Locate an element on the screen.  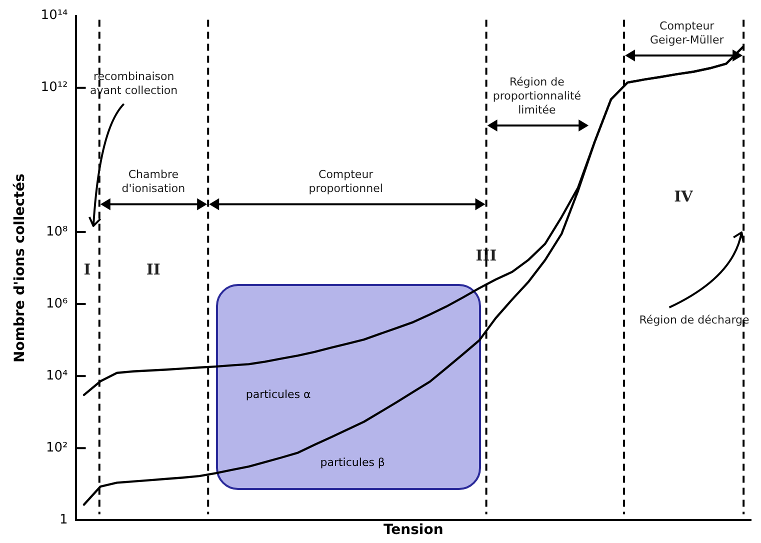
annotation: II is located at coordinates (153, 269).